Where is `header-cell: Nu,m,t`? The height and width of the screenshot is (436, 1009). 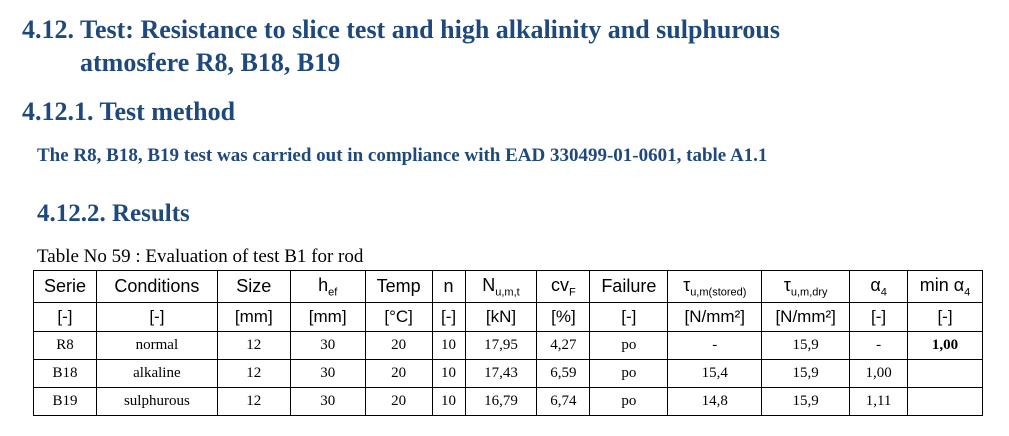
header-cell: Nu,m,t is located at coordinates (501, 286).